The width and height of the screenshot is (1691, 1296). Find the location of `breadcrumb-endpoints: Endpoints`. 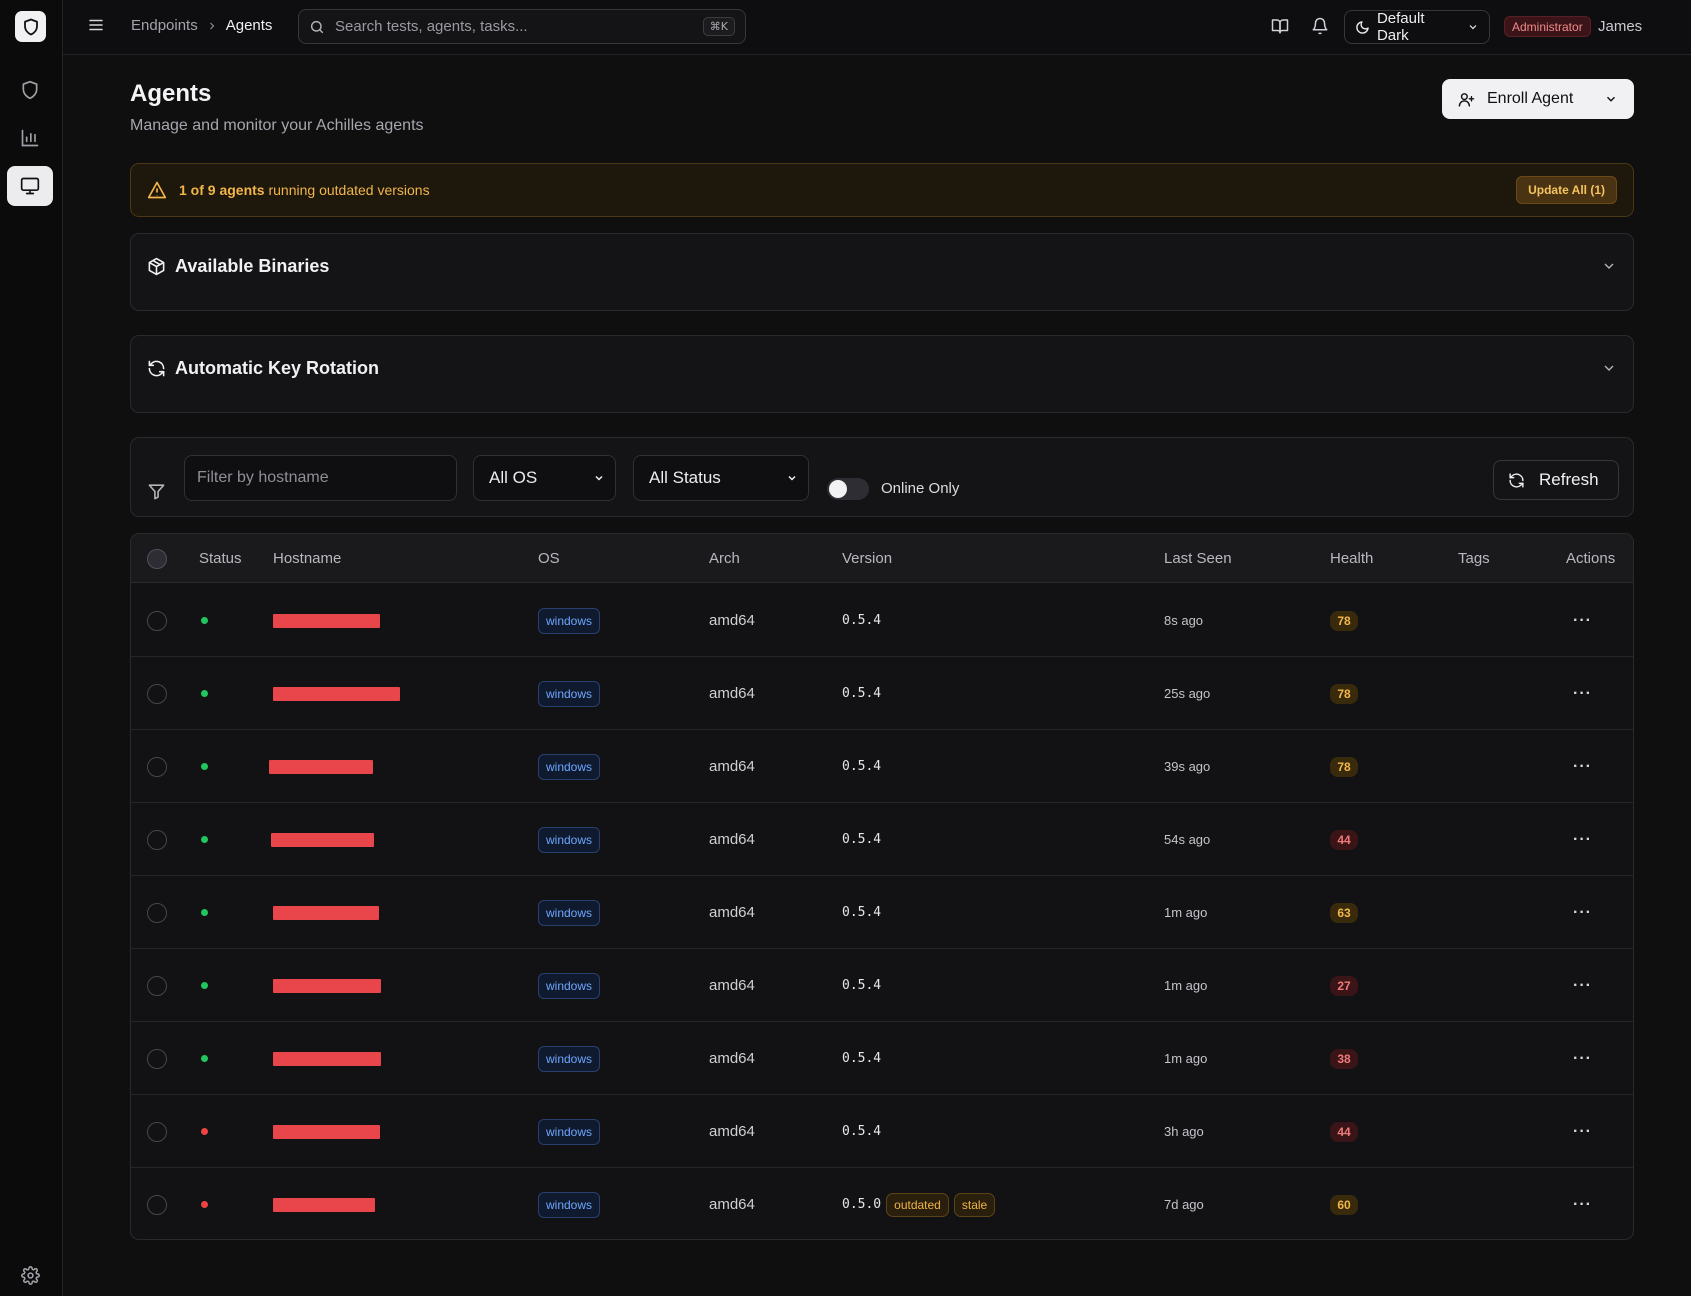

breadcrumb-endpoints: Endpoints is located at coordinates (164, 25).